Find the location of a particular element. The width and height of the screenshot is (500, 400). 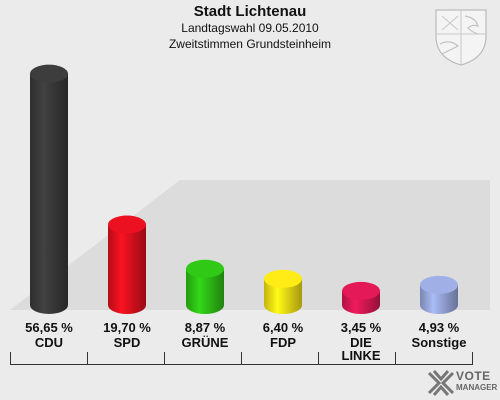

category-label: DIE LINKE is located at coordinates (361, 349).